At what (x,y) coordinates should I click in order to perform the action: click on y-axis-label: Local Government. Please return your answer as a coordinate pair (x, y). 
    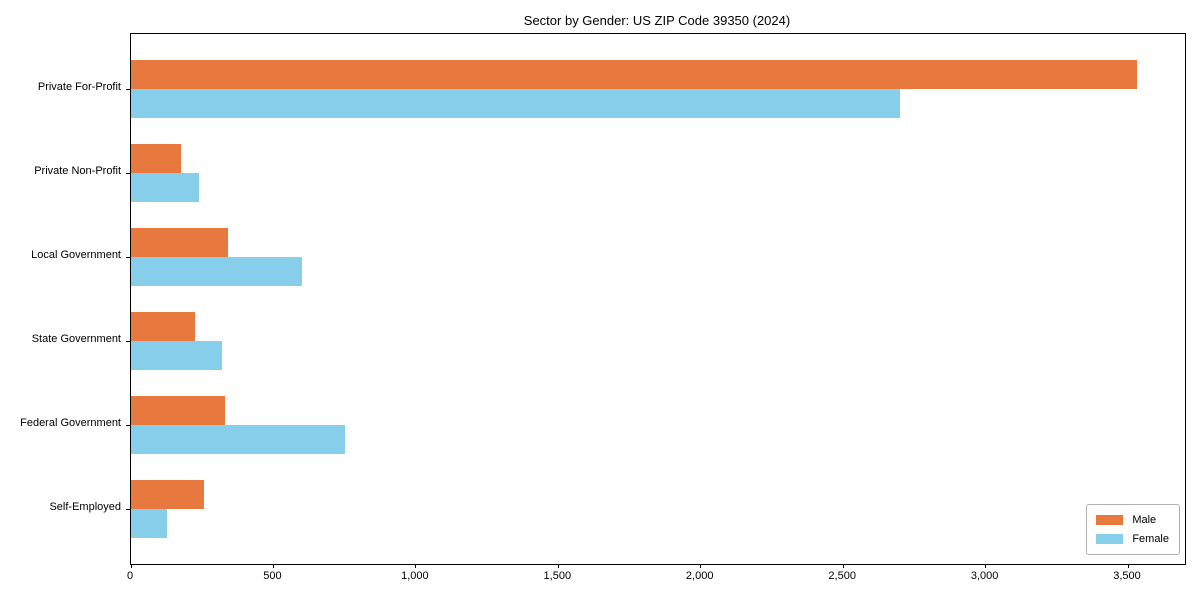
    Looking at the image, I should click on (76, 255).